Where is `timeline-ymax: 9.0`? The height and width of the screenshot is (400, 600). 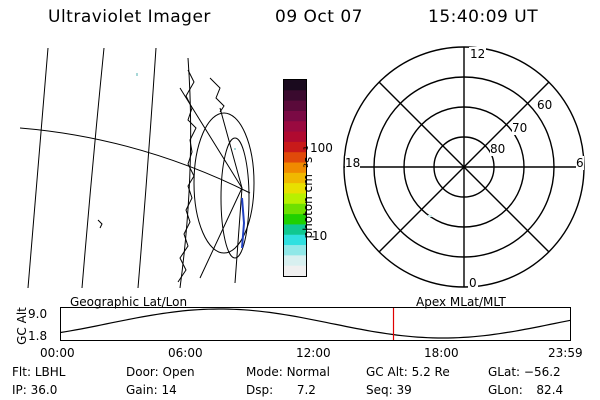 timeline-ymax: 9.0 is located at coordinates (38, 314).